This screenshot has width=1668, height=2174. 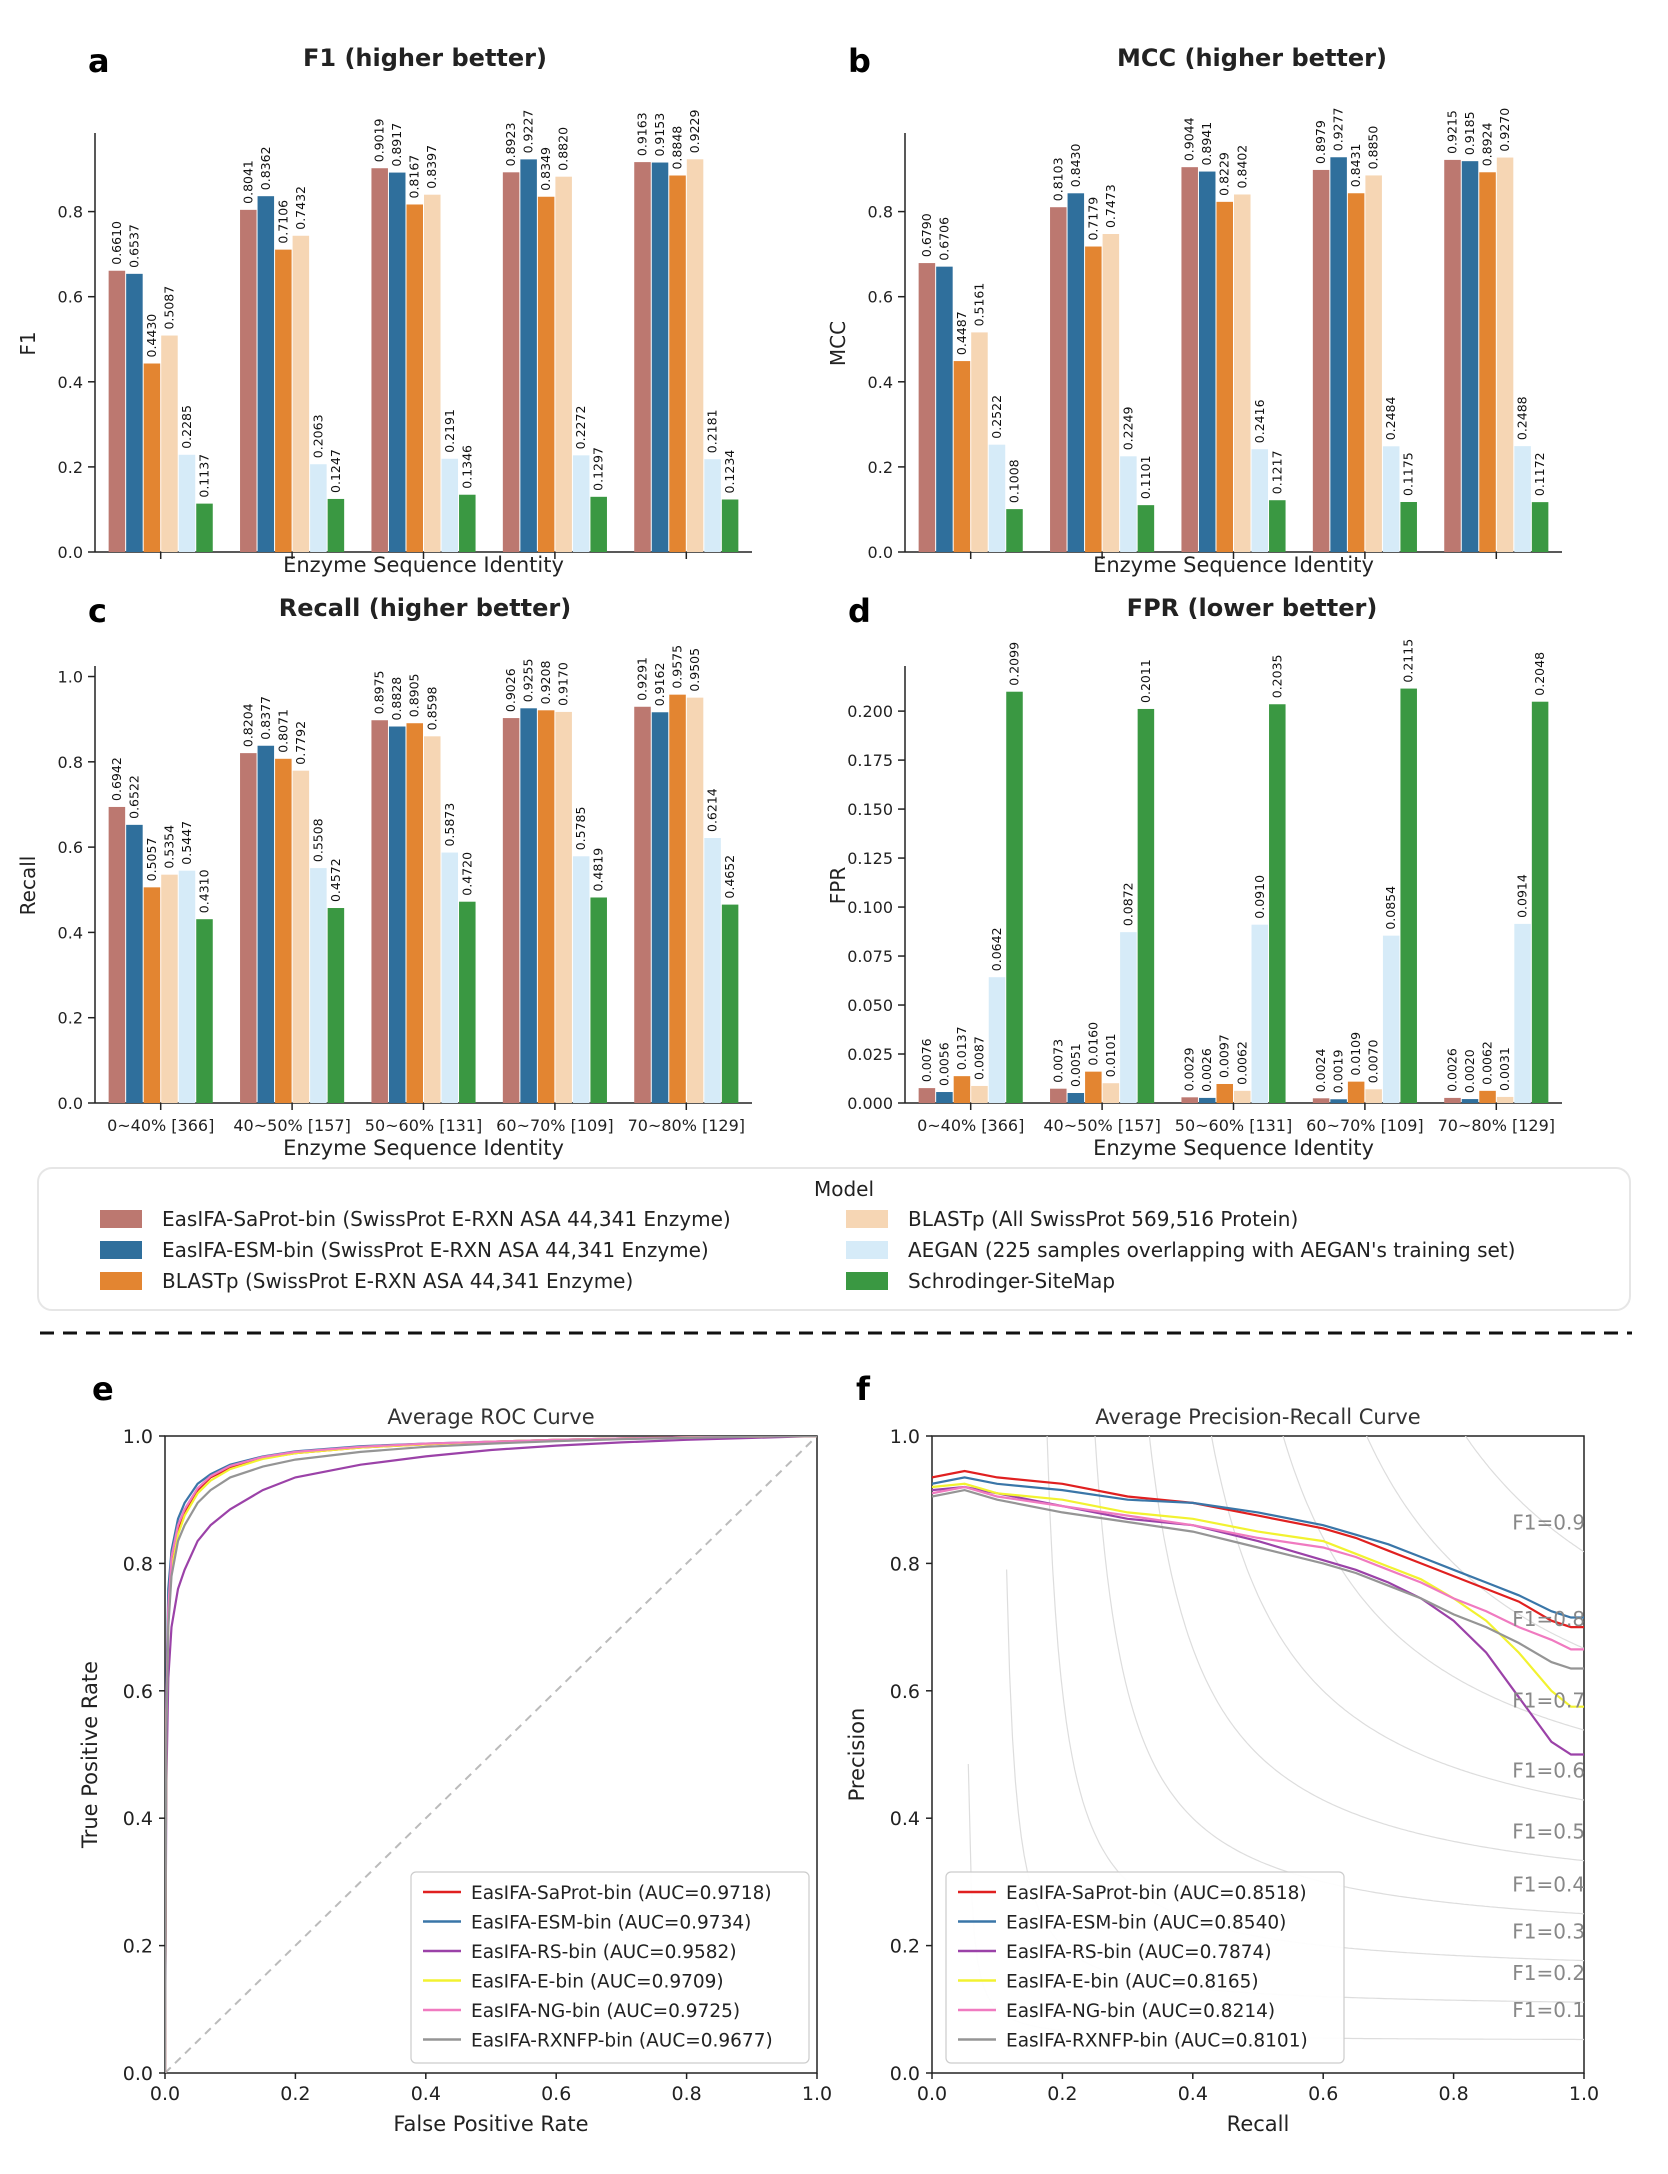 What do you see at coordinates (905, 2074) in the screenshot?
I see `y-tick-label: 0.0` at bounding box center [905, 2074].